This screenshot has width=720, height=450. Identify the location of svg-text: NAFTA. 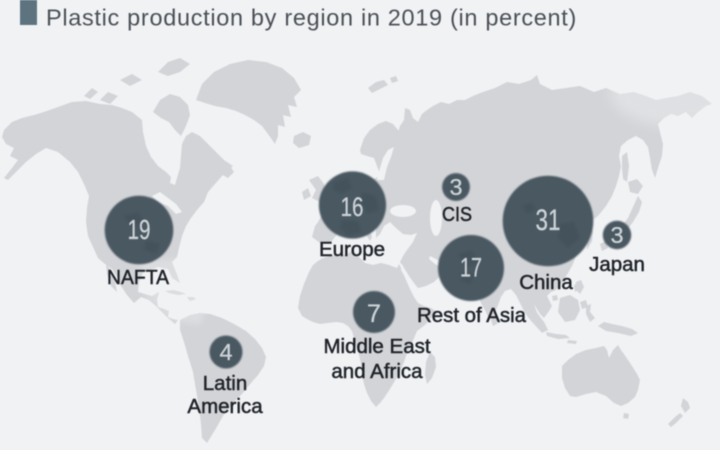
(138, 277).